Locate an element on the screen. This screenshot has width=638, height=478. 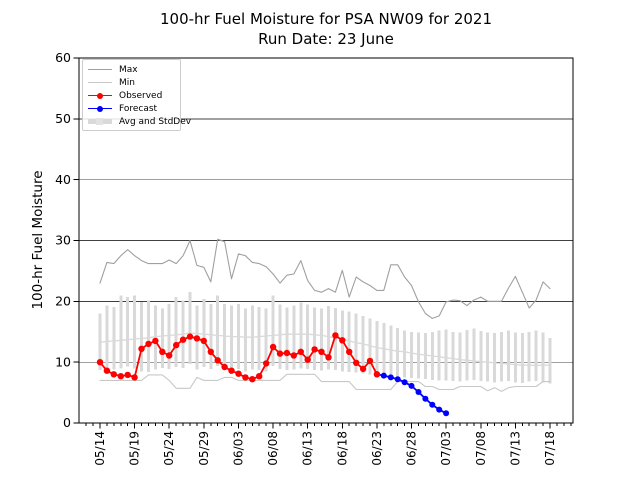
svg-text: 50 is located at coordinates (63, 118).